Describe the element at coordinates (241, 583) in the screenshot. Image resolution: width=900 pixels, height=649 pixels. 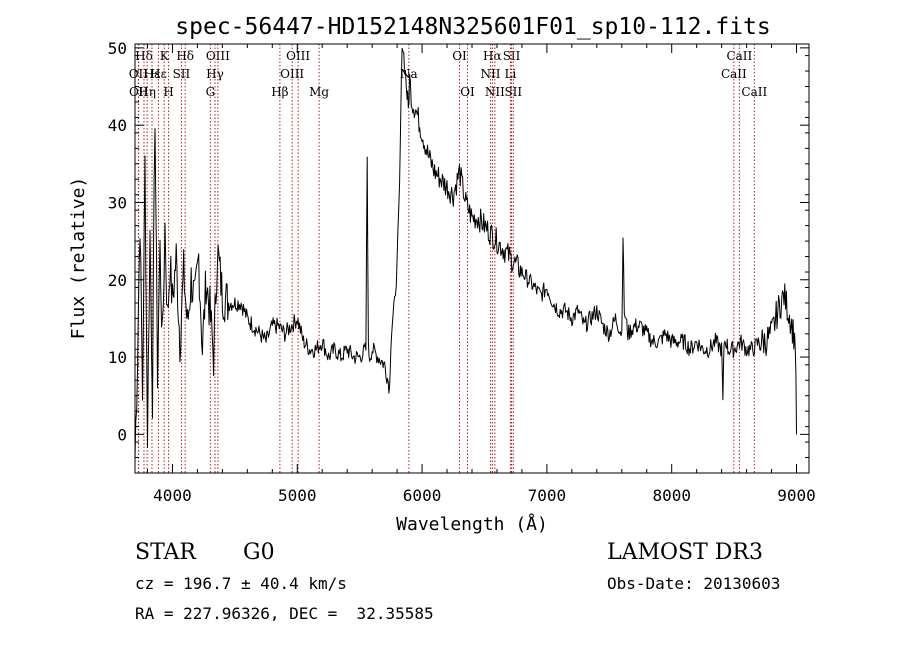
I see `redshift-value: cz = 196.7 ± 40.4 km/s` at that location.